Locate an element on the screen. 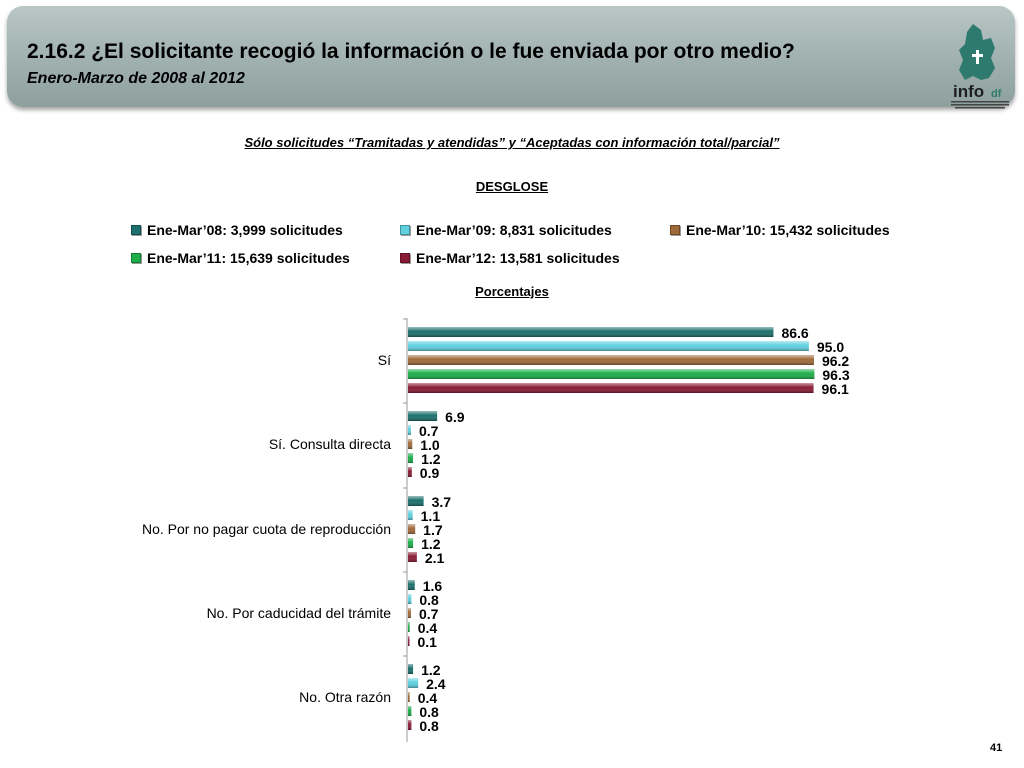 This screenshot has height=768, width=1024. legend-swatch-2012 is located at coordinates (405, 258).